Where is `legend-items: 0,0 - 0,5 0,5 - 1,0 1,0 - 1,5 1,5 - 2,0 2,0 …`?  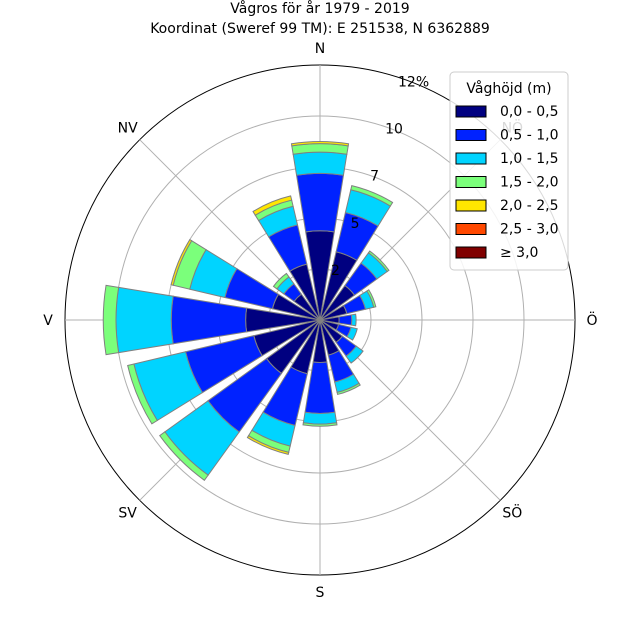 legend-items: 0,0 - 0,5 0,5 - 1,0 1,0 - 1,5 1,5 - 2,0 2,0 … is located at coordinates (506, 182).